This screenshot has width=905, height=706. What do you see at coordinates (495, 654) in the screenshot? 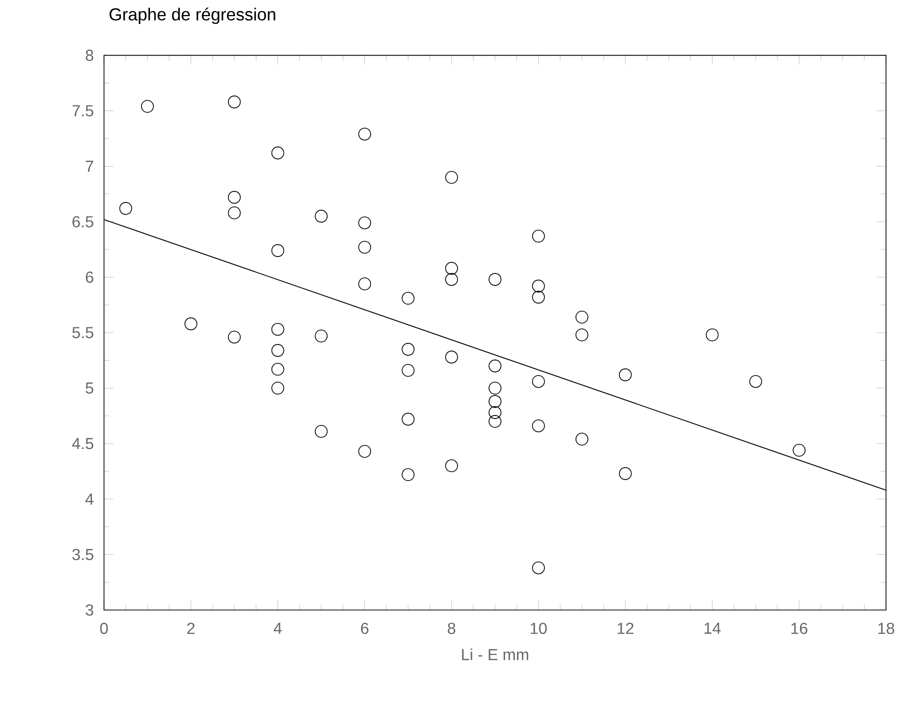
I see `x-axis-title: Li - E mm` at bounding box center [495, 654].